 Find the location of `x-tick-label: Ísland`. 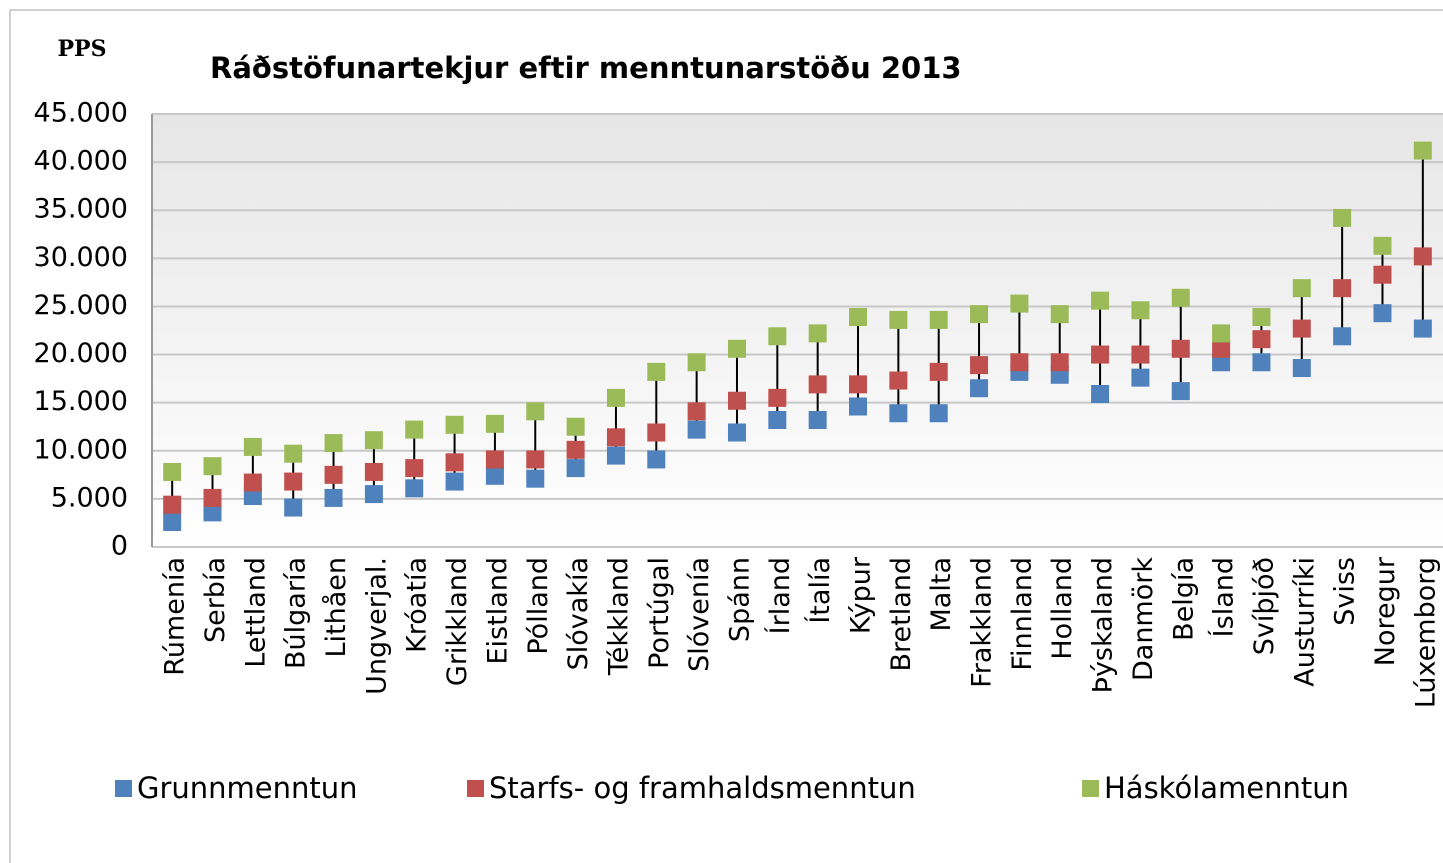

x-tick-label: Ísland is located at coordinates (1224, 597).